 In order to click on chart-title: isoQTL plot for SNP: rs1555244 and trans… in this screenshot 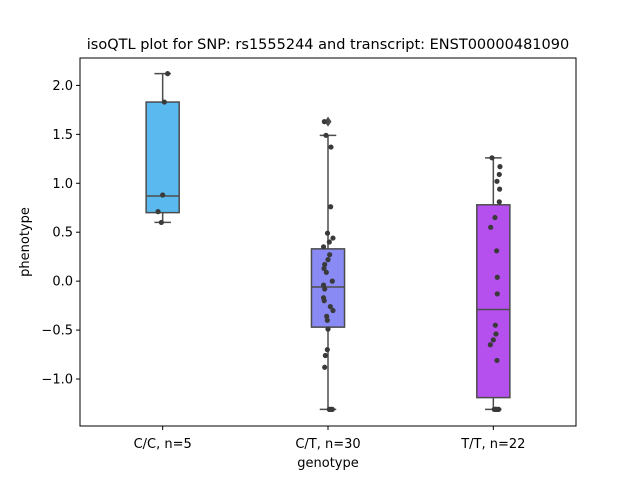, I will do `click(328, 45)`.